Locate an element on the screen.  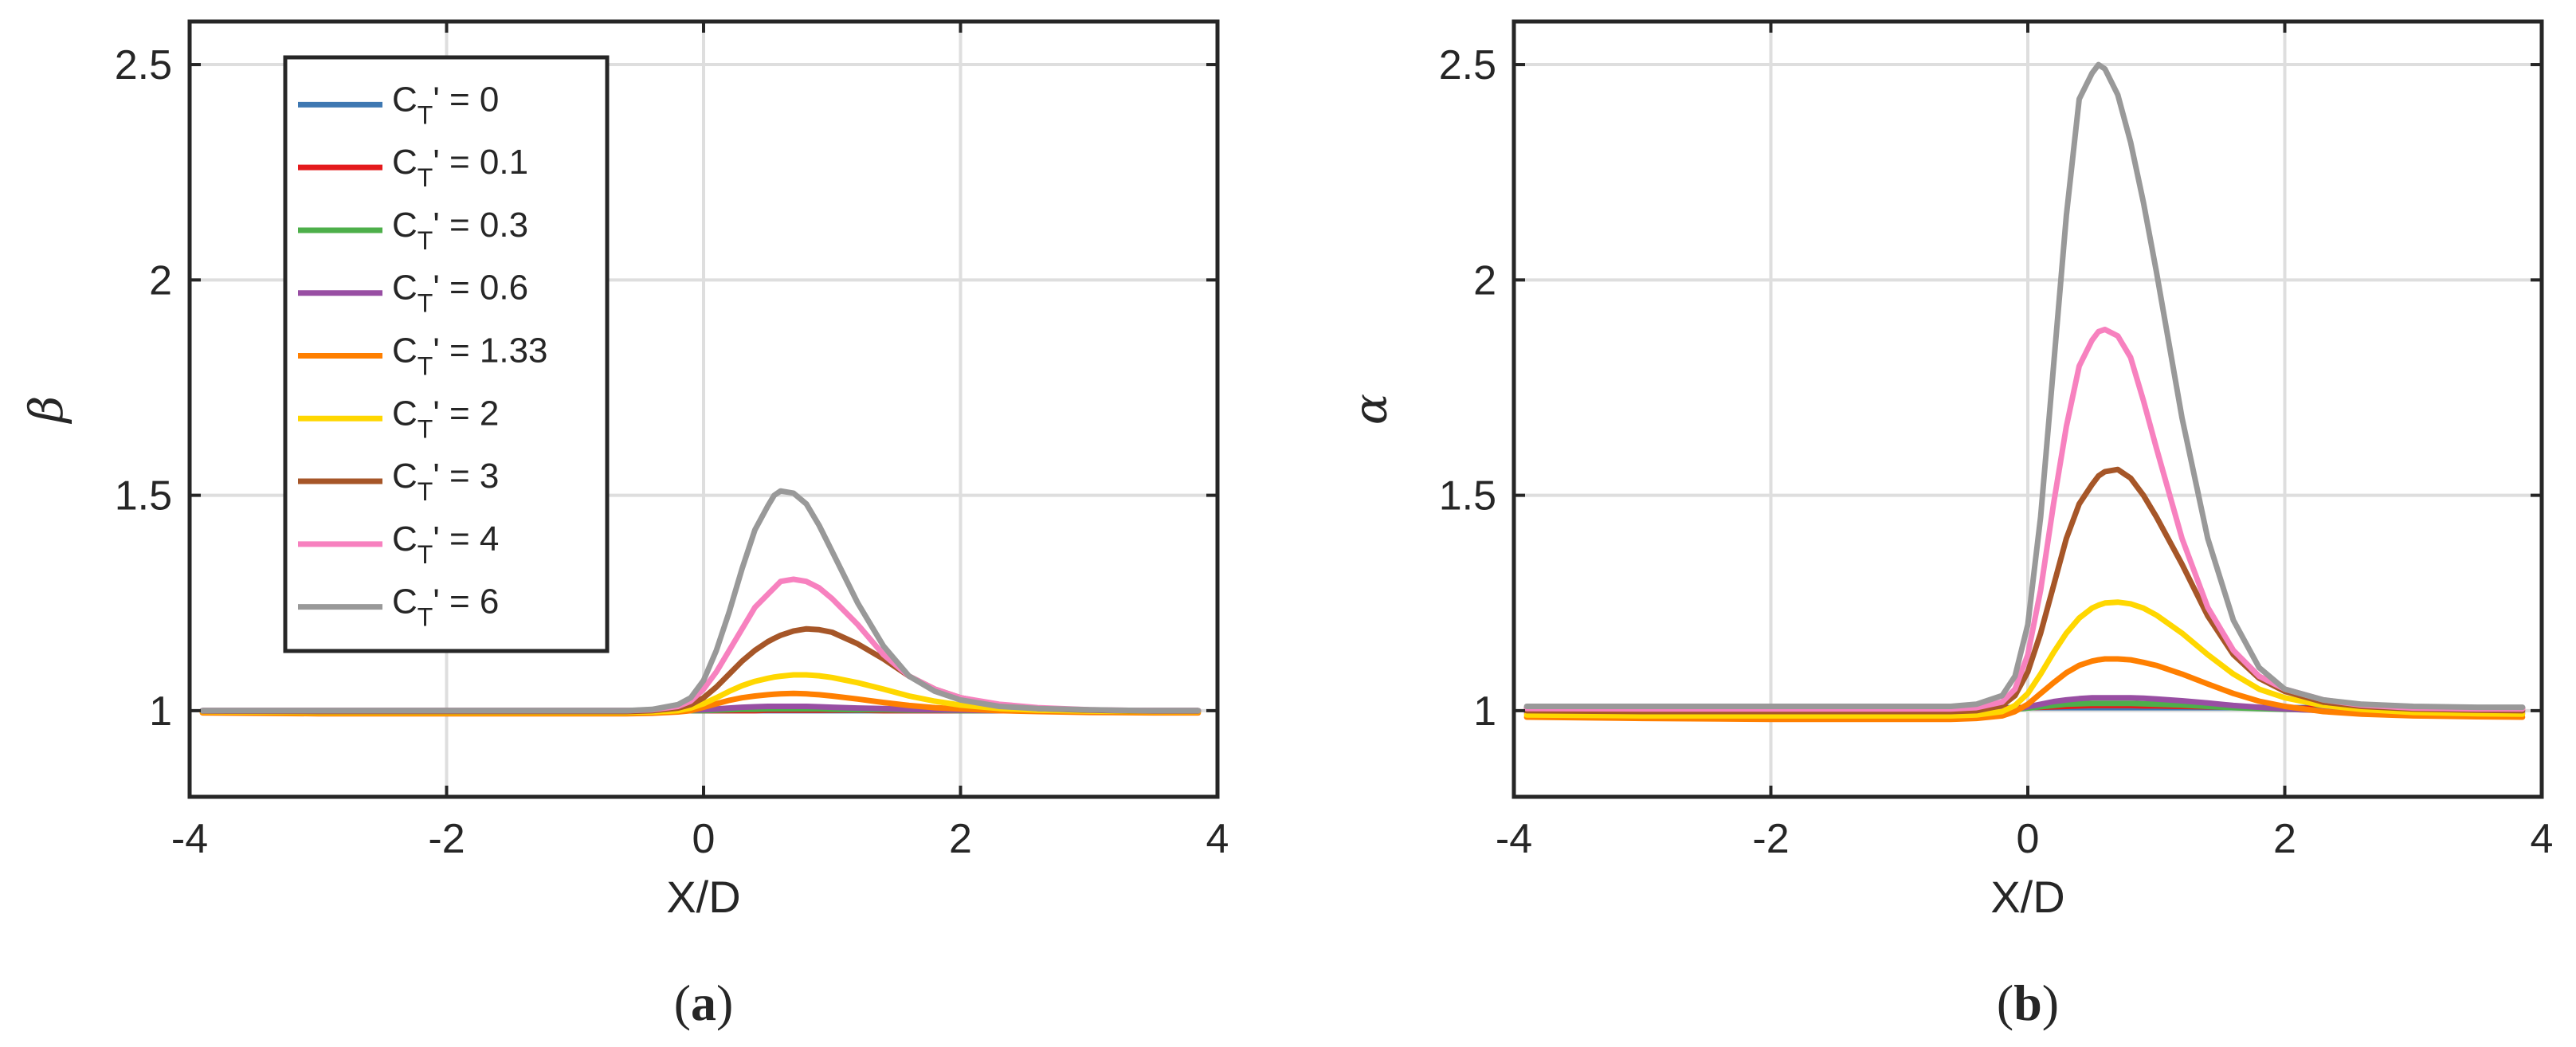
legend-label-1: CT' = 0.1 is located at coordinates (460, 167).